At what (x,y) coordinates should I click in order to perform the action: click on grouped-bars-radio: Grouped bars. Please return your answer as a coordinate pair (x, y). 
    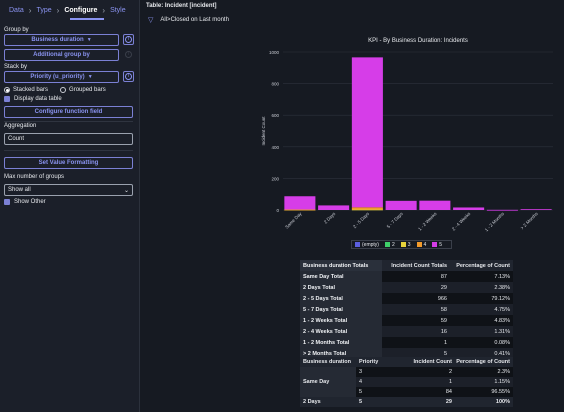
    Looking at the image, I should click on (83, 90).